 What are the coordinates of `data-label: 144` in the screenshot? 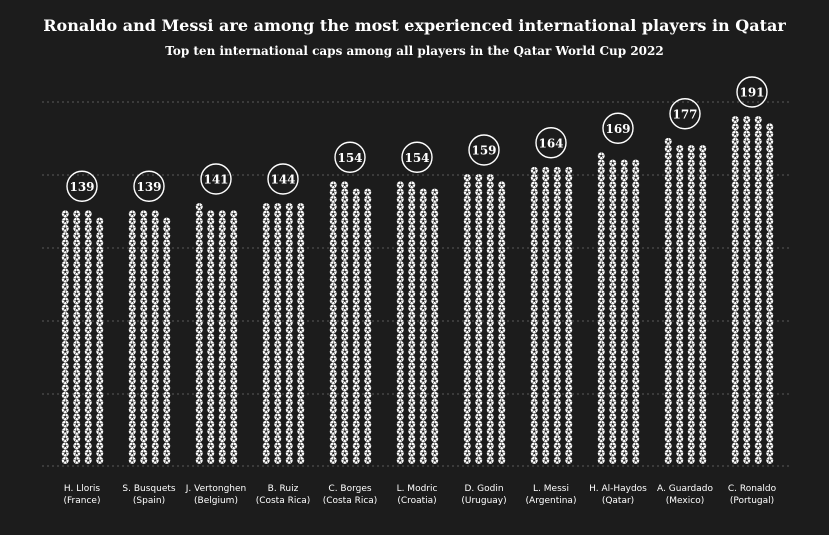 It's located at (282, 180).